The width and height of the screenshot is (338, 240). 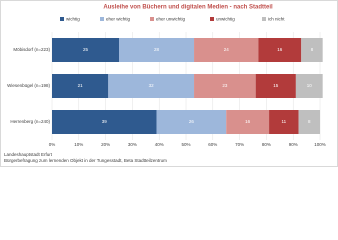 I want to click on data-label: 23, so click(x=225, y=85).